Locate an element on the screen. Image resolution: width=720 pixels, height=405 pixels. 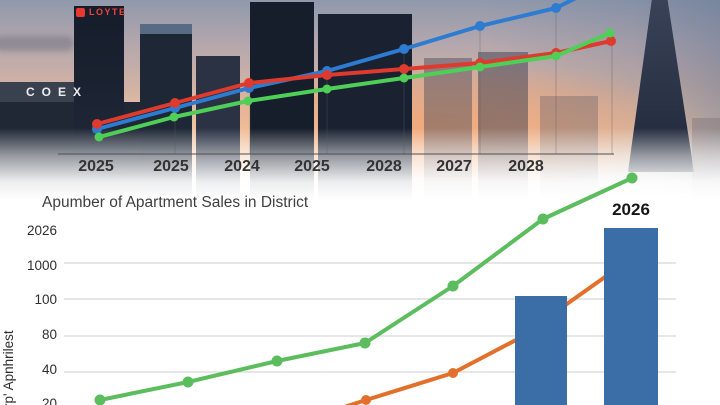
y-tick-4: 80 is located at coordinates (49, 334).